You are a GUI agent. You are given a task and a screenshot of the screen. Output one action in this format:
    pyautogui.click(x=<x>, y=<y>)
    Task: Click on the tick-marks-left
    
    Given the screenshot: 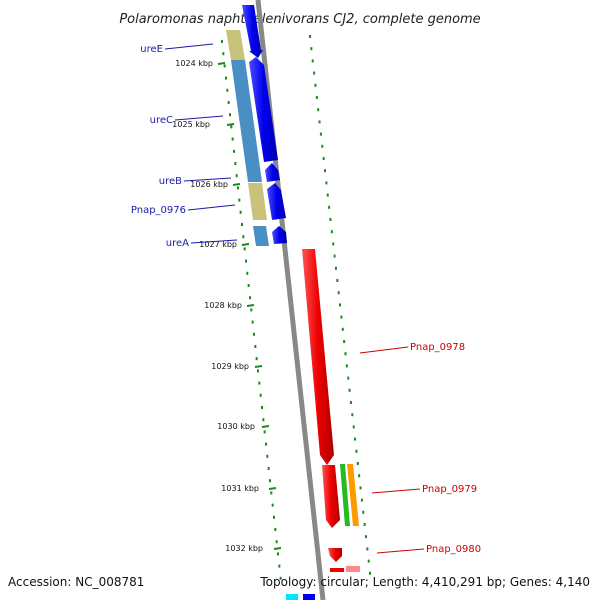 What is the action you would take?
    pyautogui.click(x=251, y=310)
    